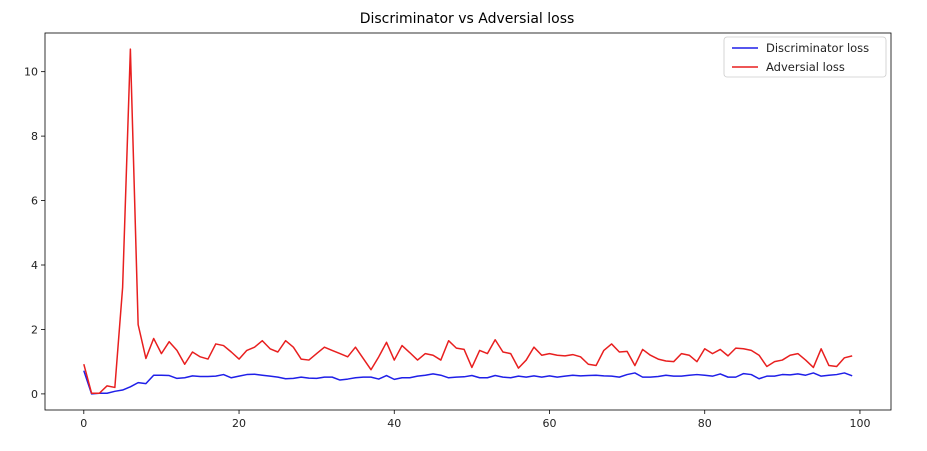 The height and width of the screenshot is (451, 927). I want to click on legend-label-adversial: Adversial loss, so click(805, 67).